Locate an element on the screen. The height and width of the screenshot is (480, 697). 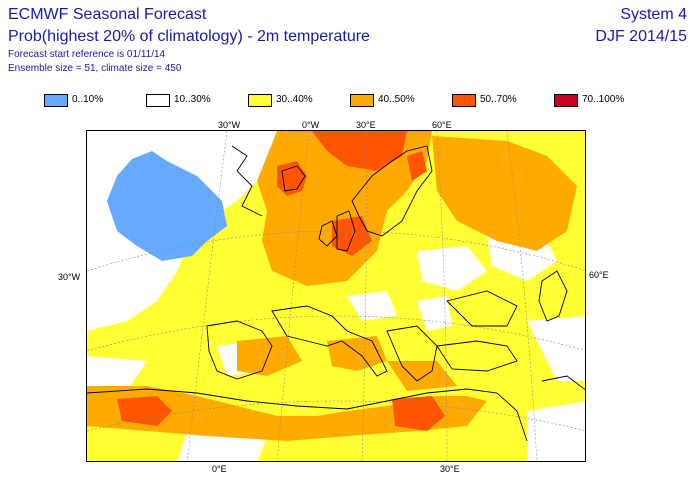
coastline-north-africa is located at coordinates (307, 415).